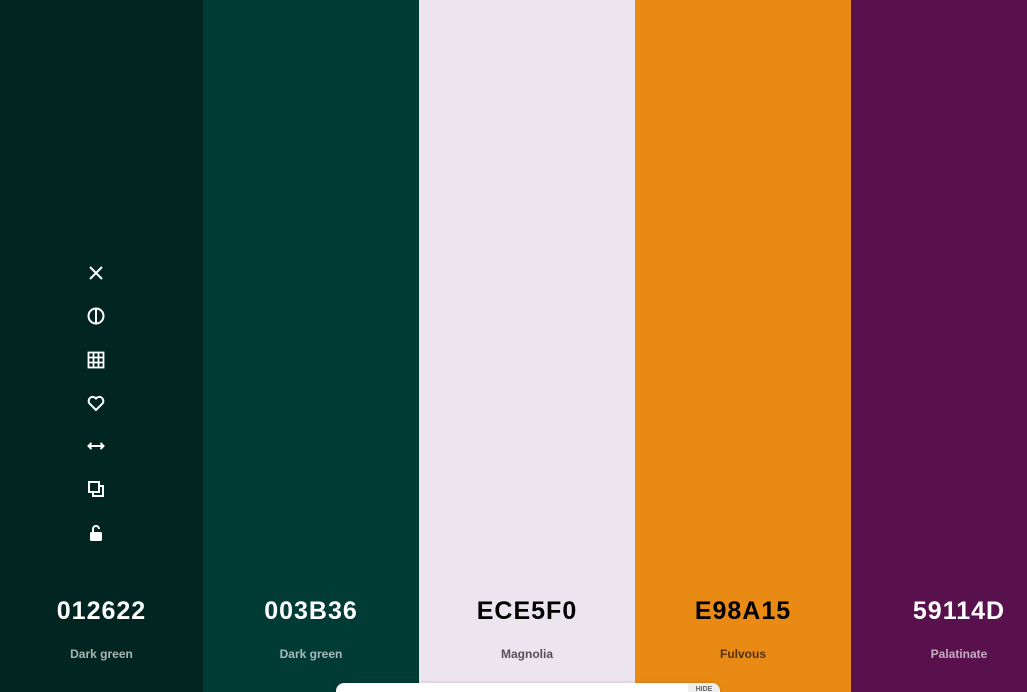  I want to click on color-name: Fulvous, so click(742, 654).